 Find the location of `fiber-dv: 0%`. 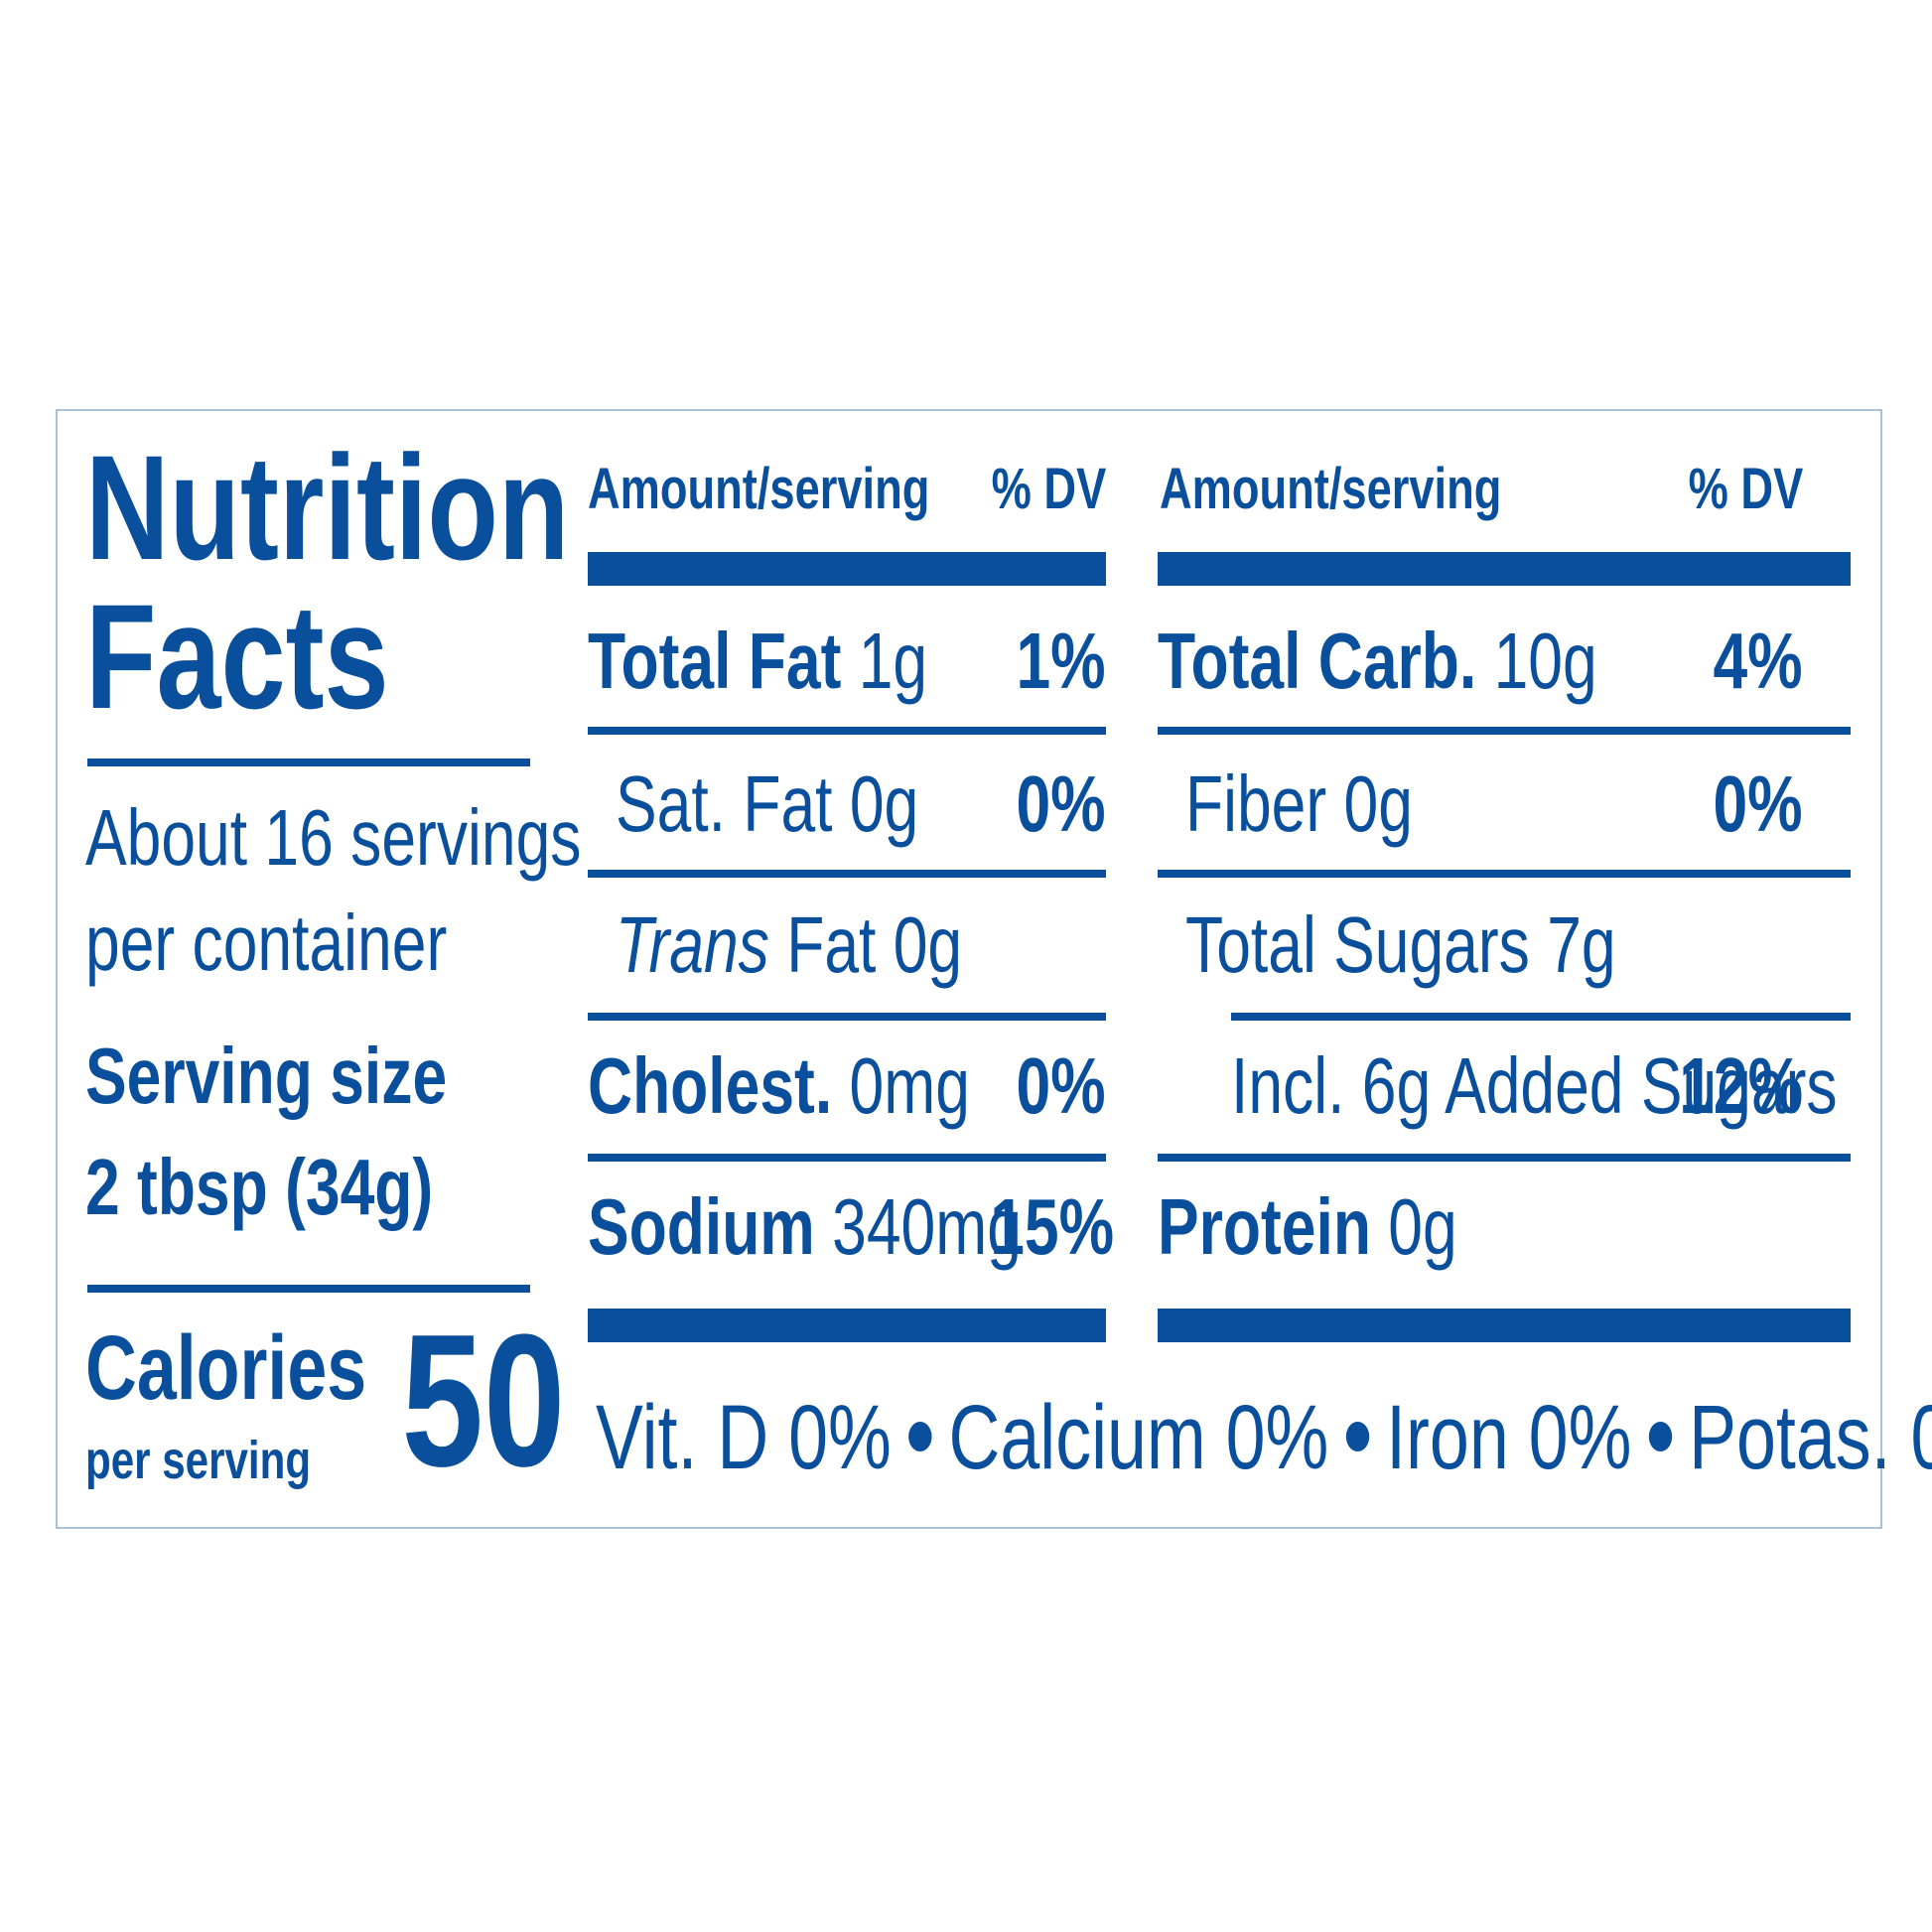

fiber-dv: 0% is located at coordinates (1758, 804).